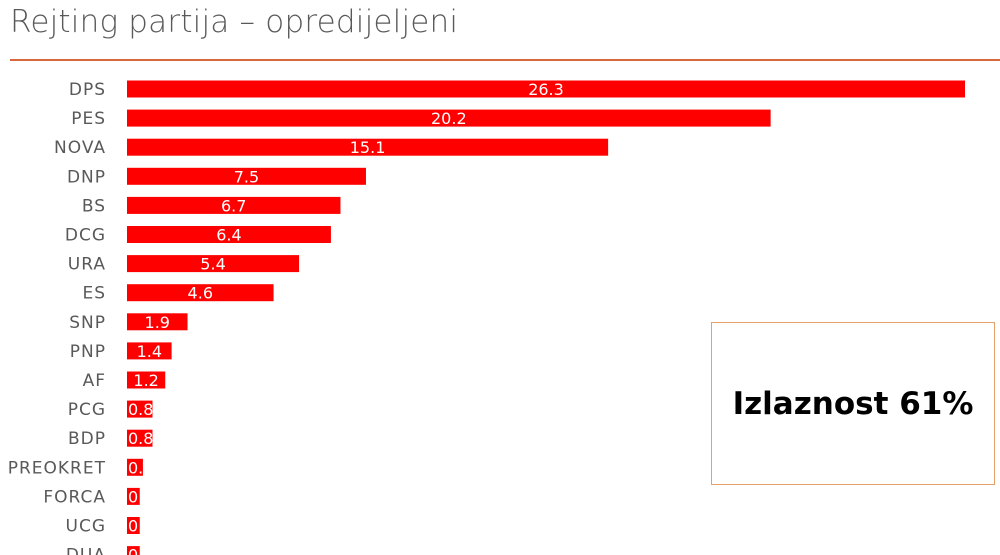 The width and height of the screenshot is (1000, 555). I want to click on category-label-dnp: DNP, so click(86, 177).